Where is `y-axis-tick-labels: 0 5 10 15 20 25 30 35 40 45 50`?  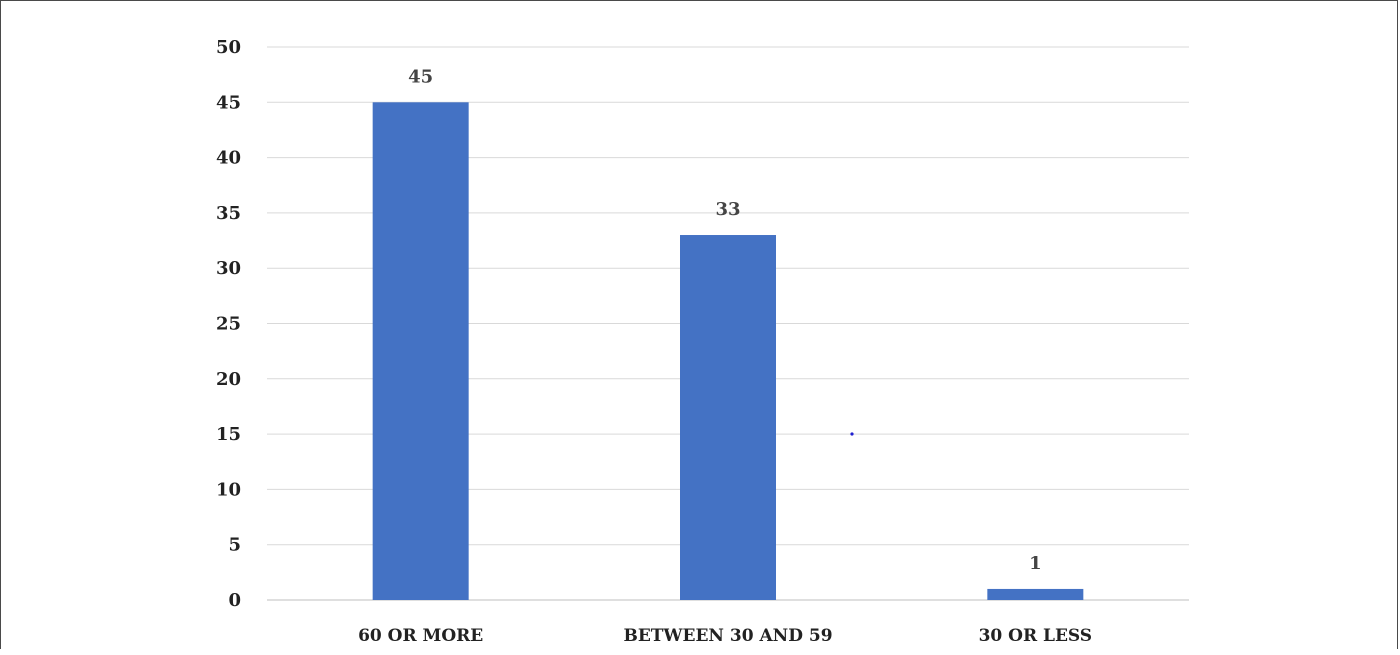
y-axis-tick-labels: 0 5 10 15 20 25 30 35 40 45 50 is located at coordinates (228, 324).